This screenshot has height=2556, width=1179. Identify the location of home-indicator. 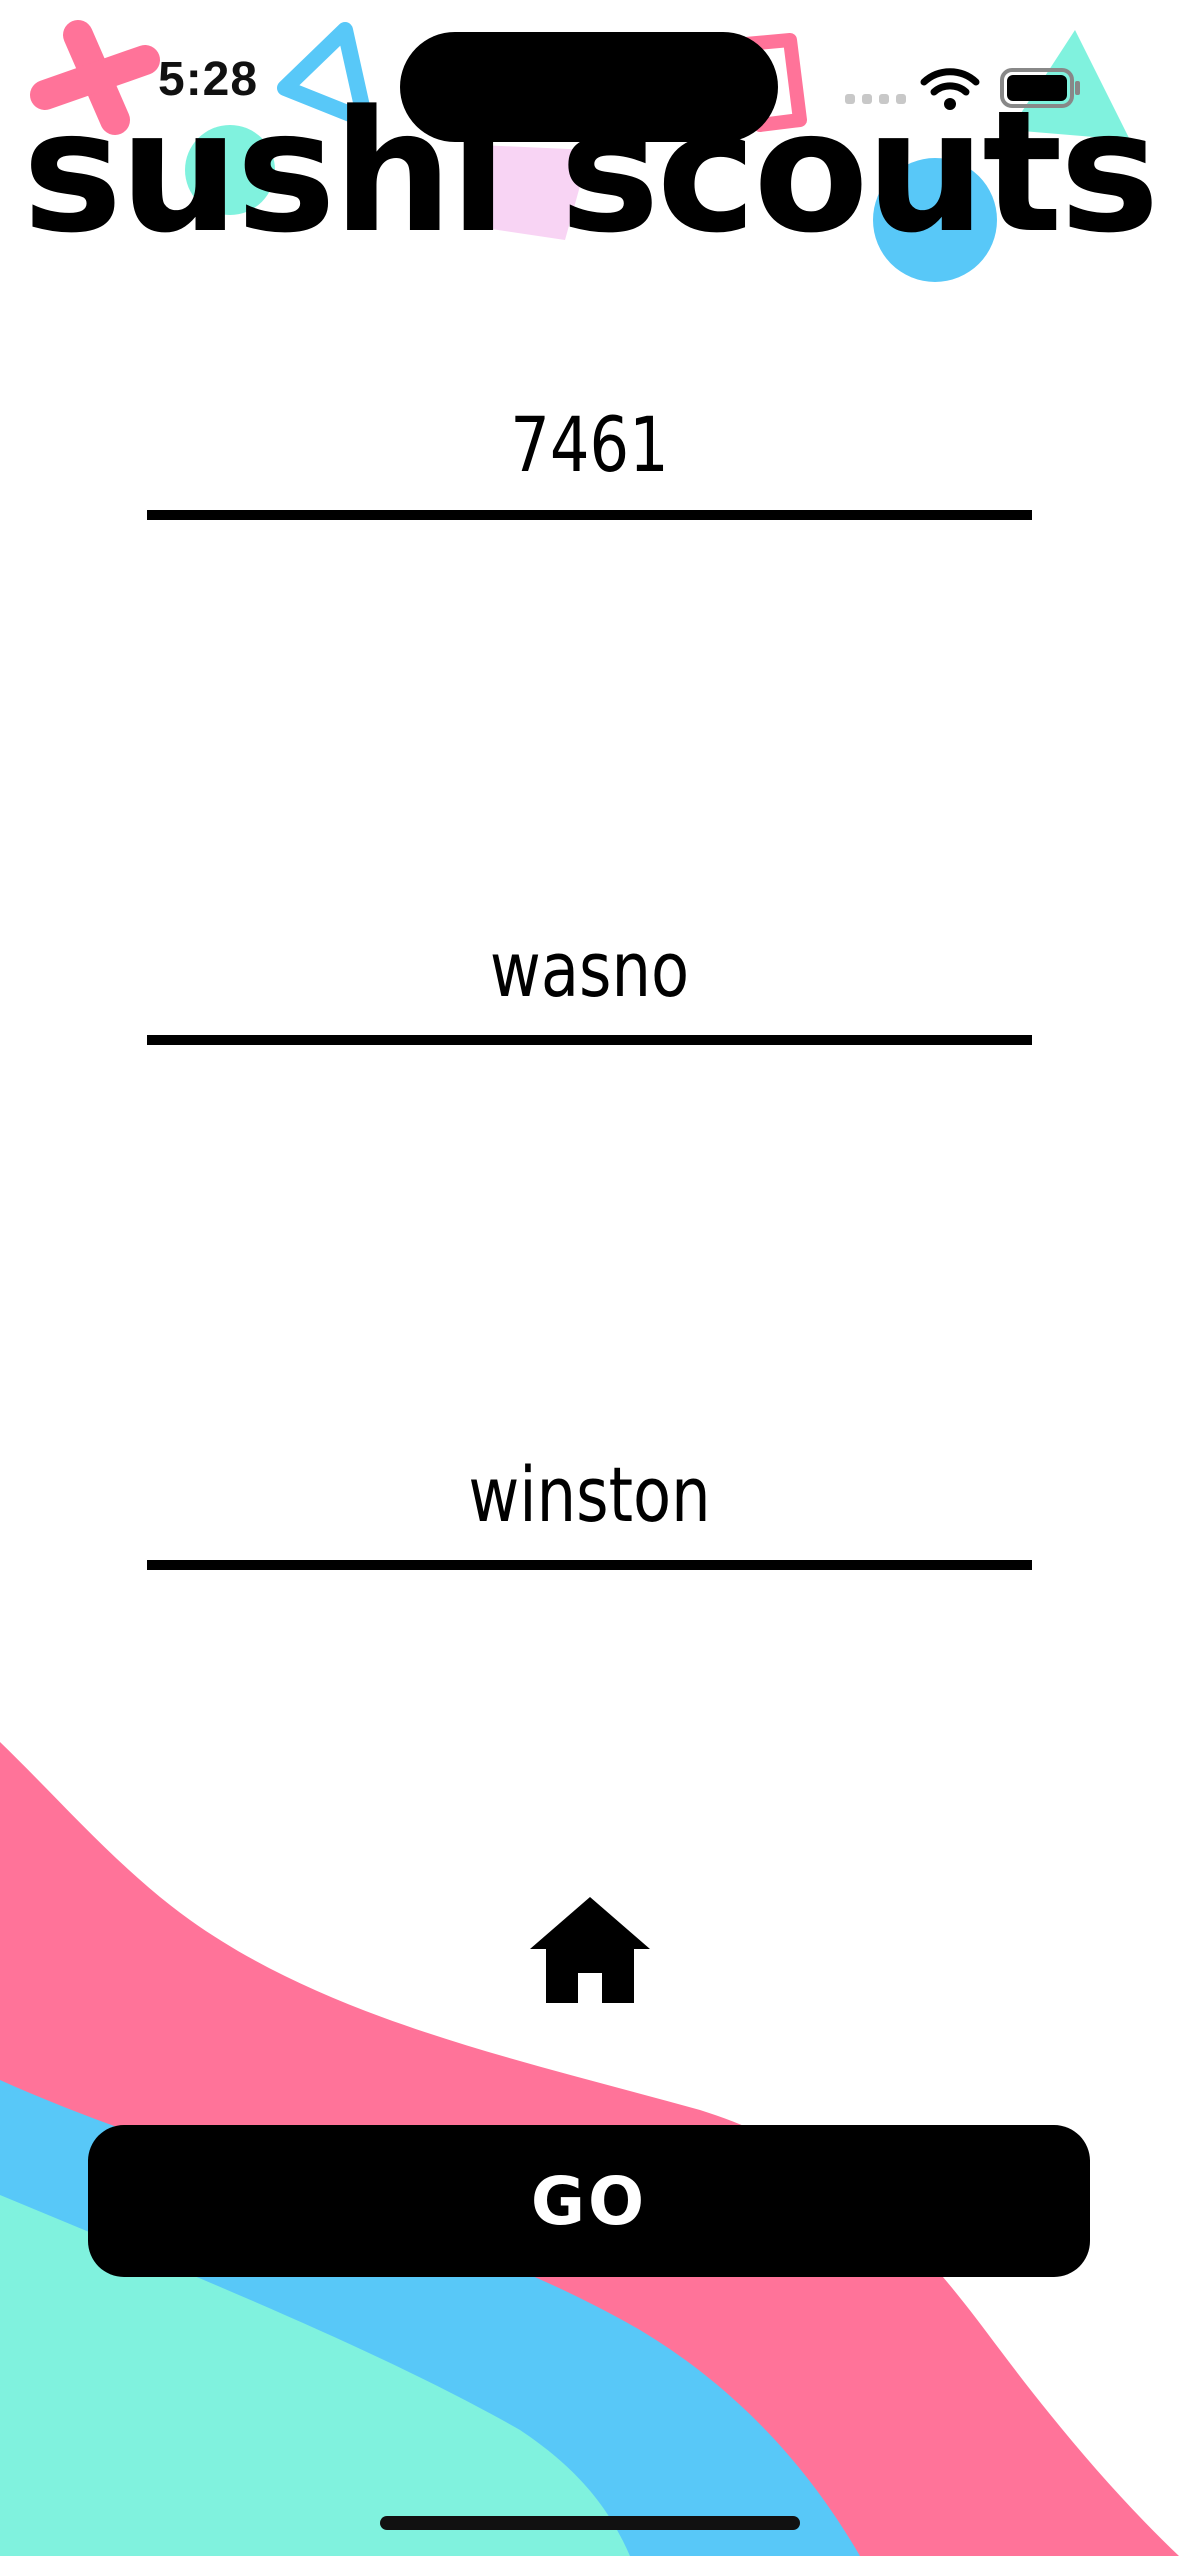
(590, 2523).